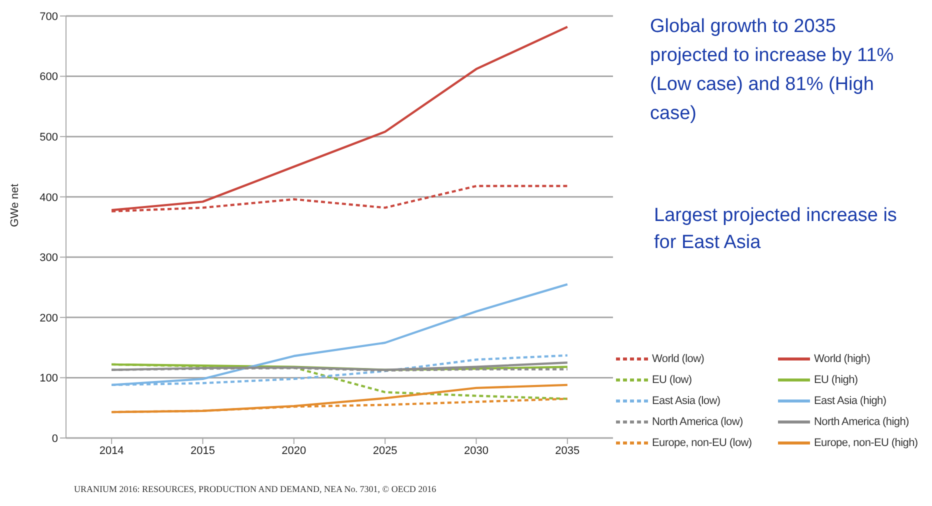  I want to click on text: URANIUM 2016: RESOURCES, PRODUCTION AND DEMAND, NEA No. 7301, © OECD 2016, so click(255, 489).